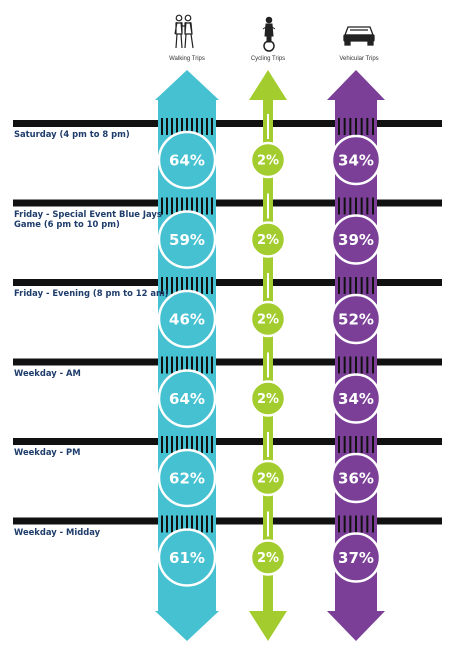 The image size is (456, 649). What do you see at coordinates (187, 59) in the screenshot?
I see `mode-label-walking: Walking Trips` at bounding box center [187, 59].